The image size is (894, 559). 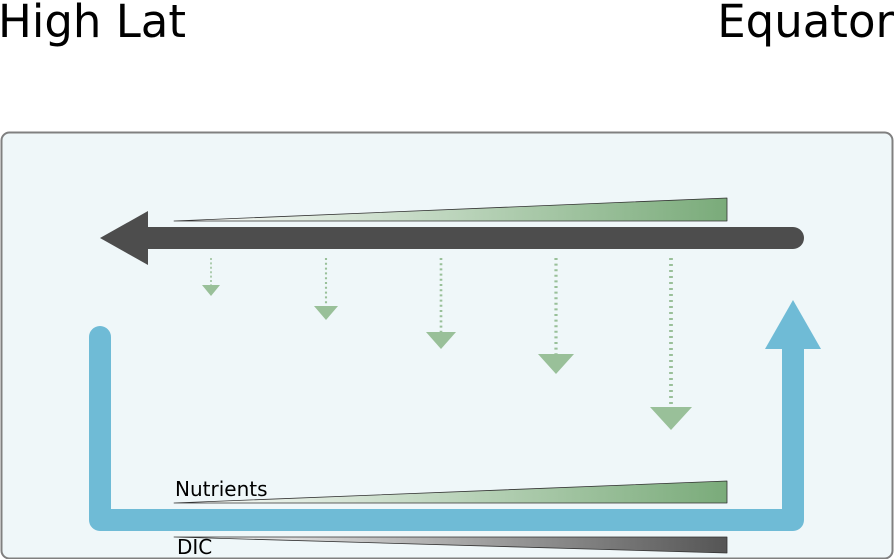 What do you see at coordinates (194, 547) in the screenshot?
I see `dic-label: DIC` at bounding box center [194, 547].